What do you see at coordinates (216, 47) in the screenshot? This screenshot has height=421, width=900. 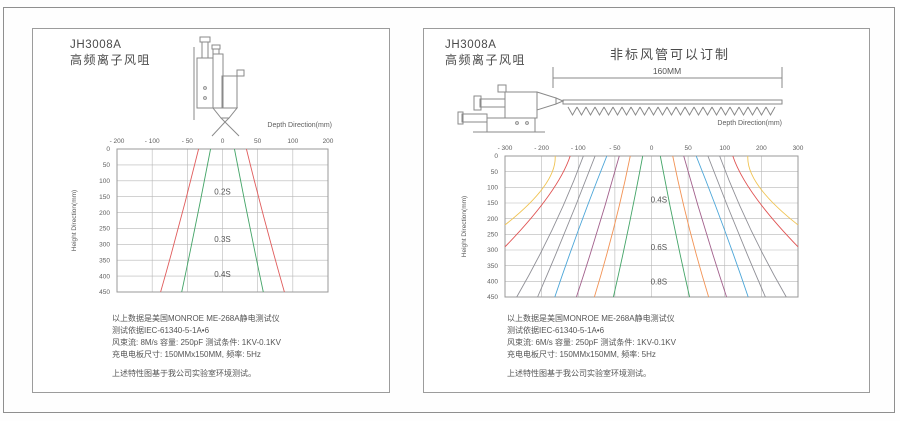 I see `second-fitting-cap` at bounding box center [216, 47].